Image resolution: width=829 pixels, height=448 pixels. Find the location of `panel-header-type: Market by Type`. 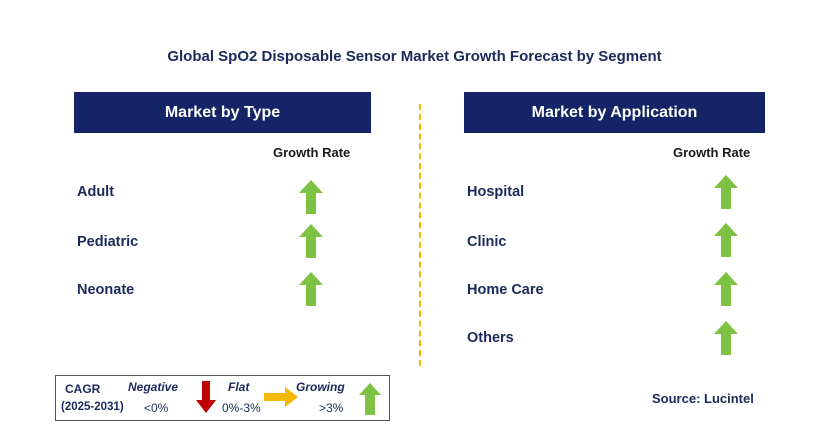

panel-header-type: Market by Type is located at coordinates (222, 112).